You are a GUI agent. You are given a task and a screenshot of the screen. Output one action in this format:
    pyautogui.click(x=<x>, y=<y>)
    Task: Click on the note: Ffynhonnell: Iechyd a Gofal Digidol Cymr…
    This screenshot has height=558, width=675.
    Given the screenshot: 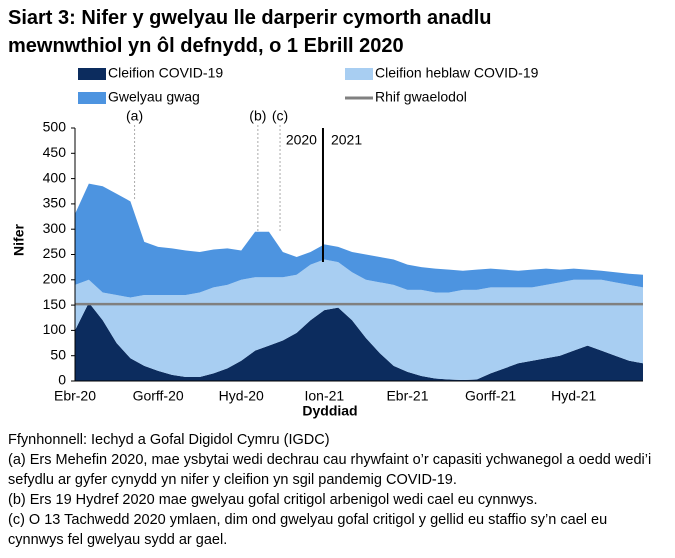 What is the action you would take?
    pyautogui.click(x=169, y=440)
    